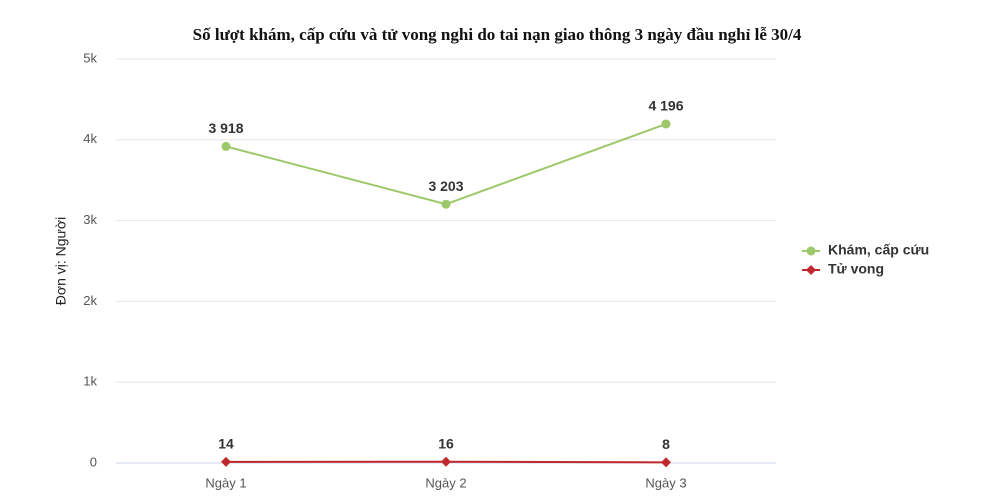 This screenshot has height=497, width=995. Describe the element at coordinates (225, 482) in the screenshot. I see `x-tick-label: Ngày 1` at that location.